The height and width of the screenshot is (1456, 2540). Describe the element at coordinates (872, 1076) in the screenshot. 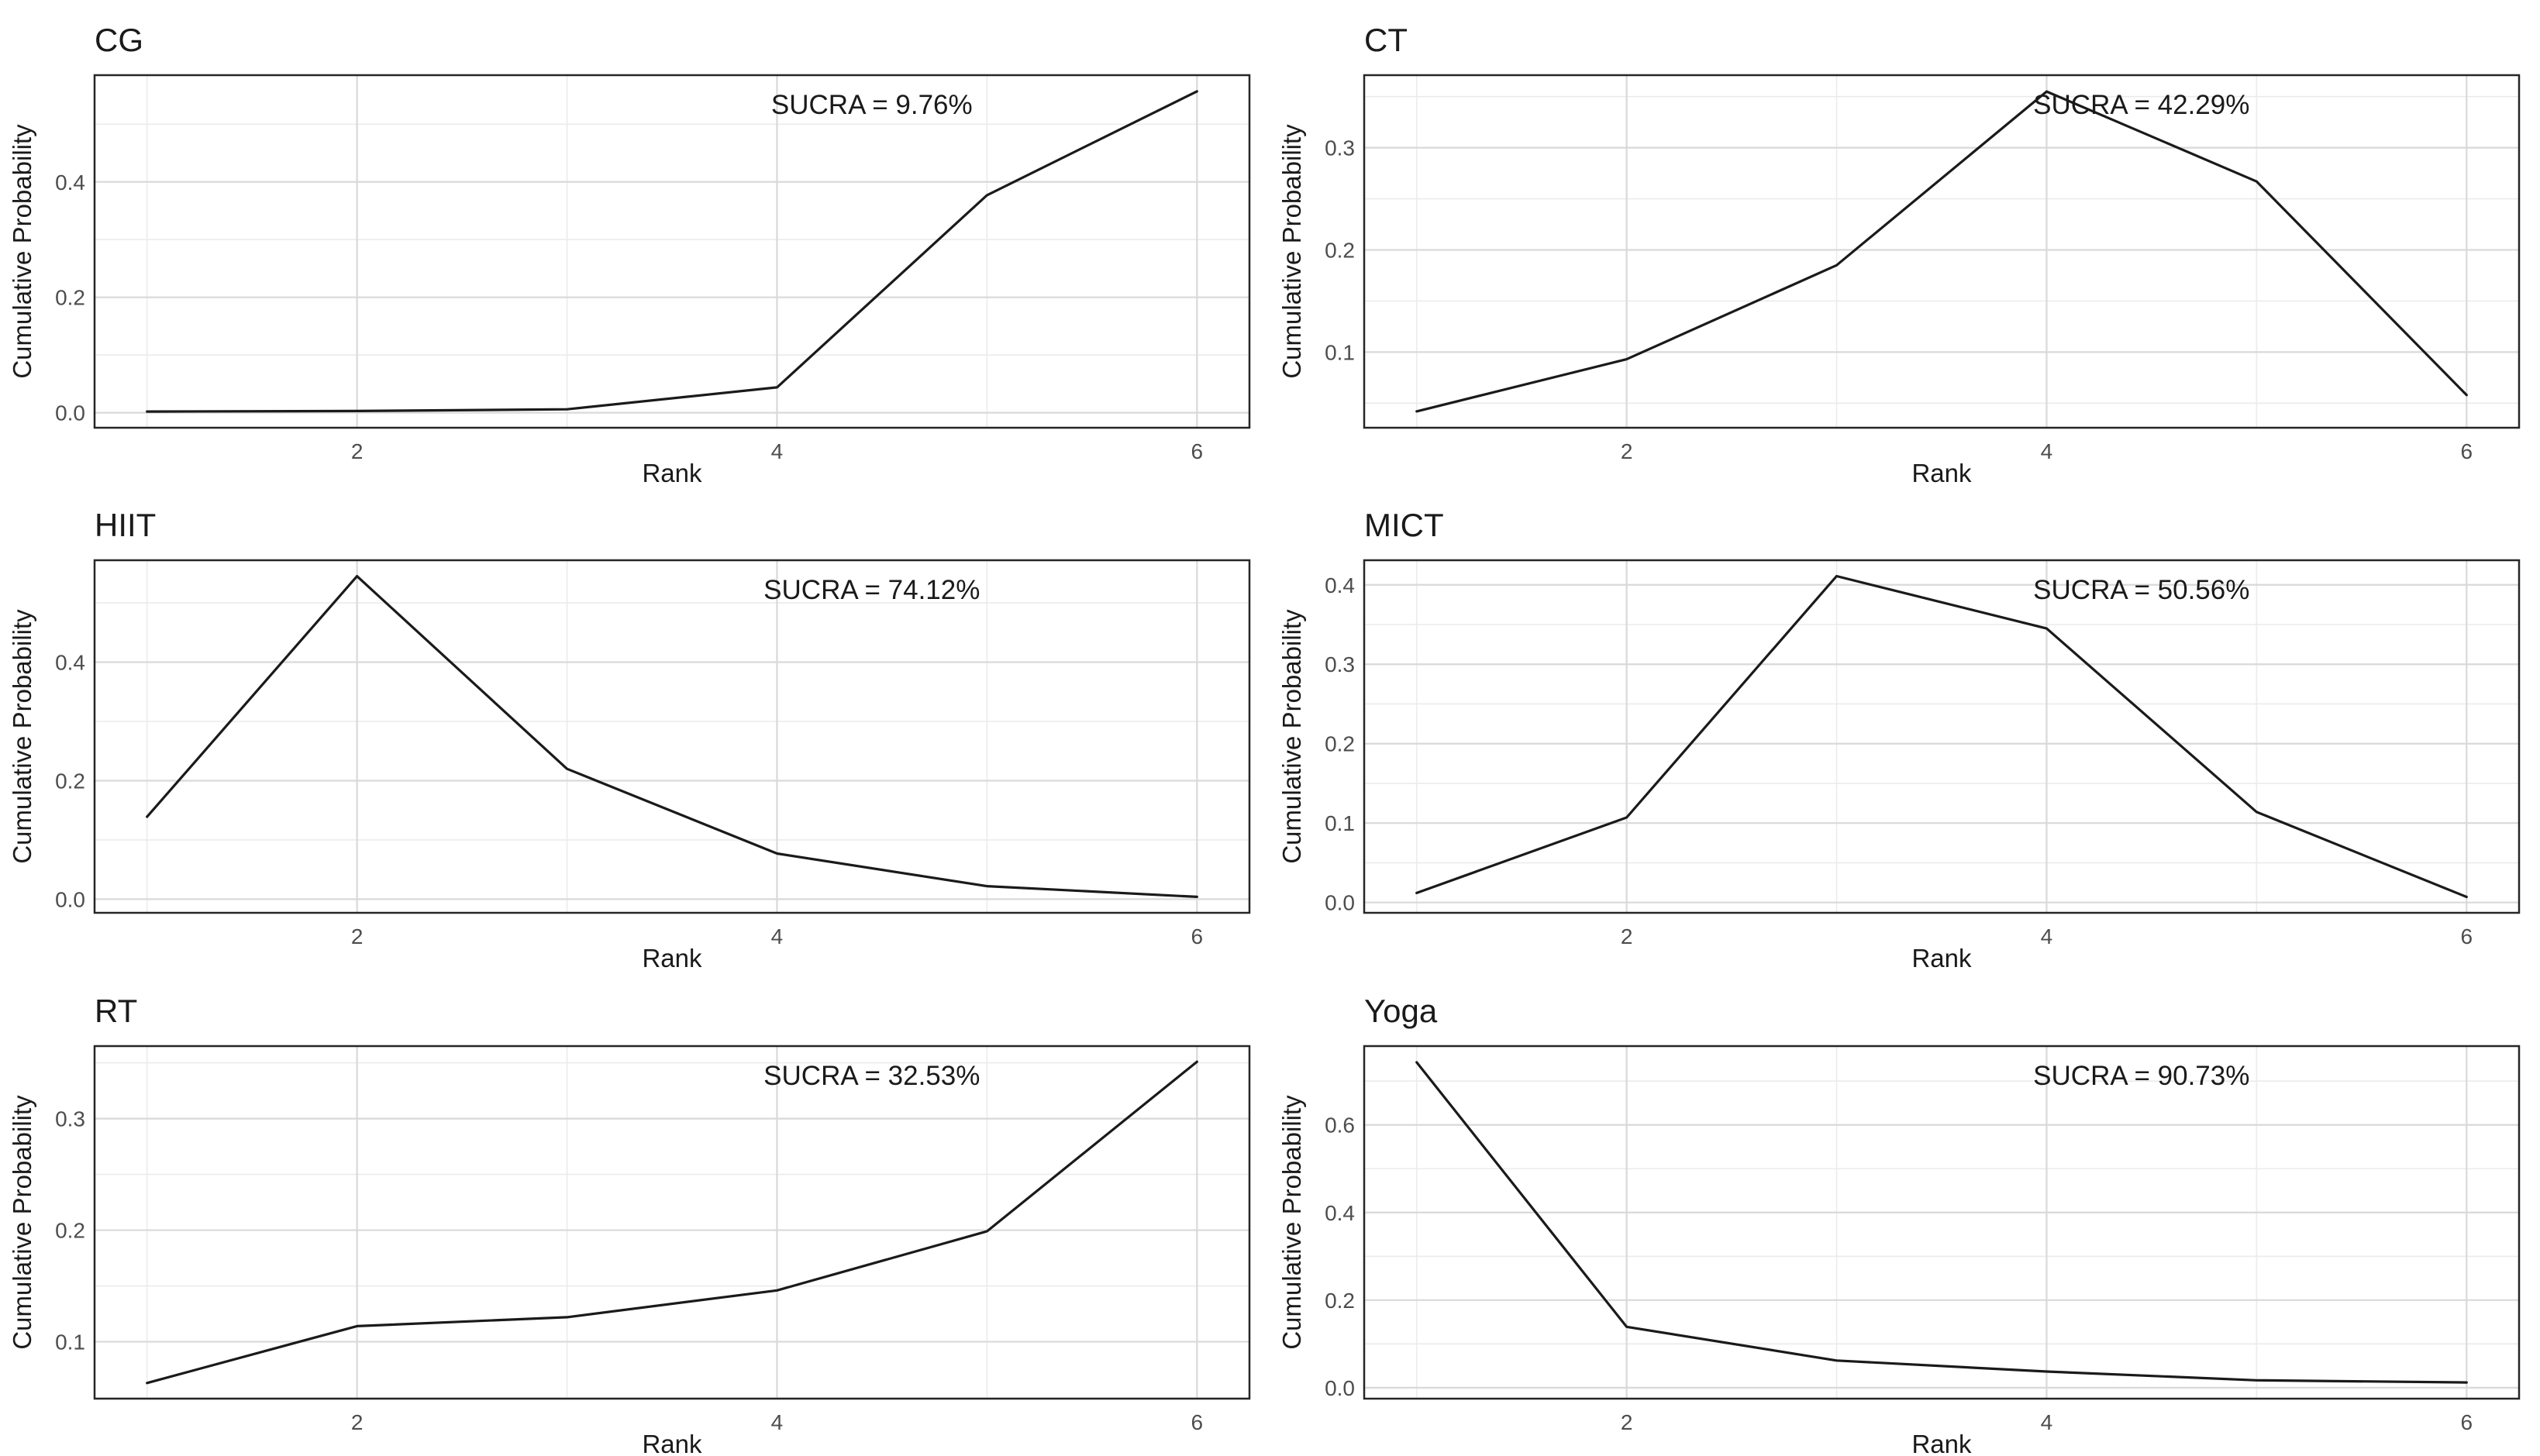

I see `sucra-annotation: SUCRA = 32.53%` at that location.